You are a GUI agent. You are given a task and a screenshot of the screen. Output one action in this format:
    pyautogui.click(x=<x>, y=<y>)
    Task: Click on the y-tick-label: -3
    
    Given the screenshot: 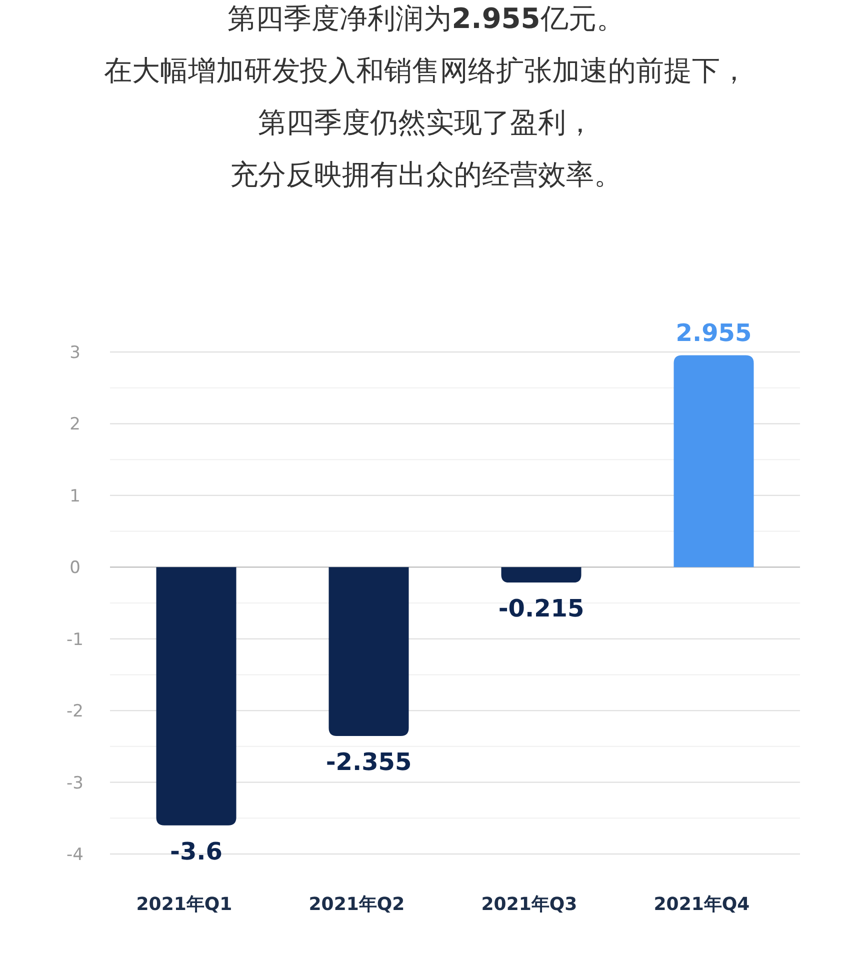 What is the action you would take?
    pyautogui.click(x=75, y=783)
    